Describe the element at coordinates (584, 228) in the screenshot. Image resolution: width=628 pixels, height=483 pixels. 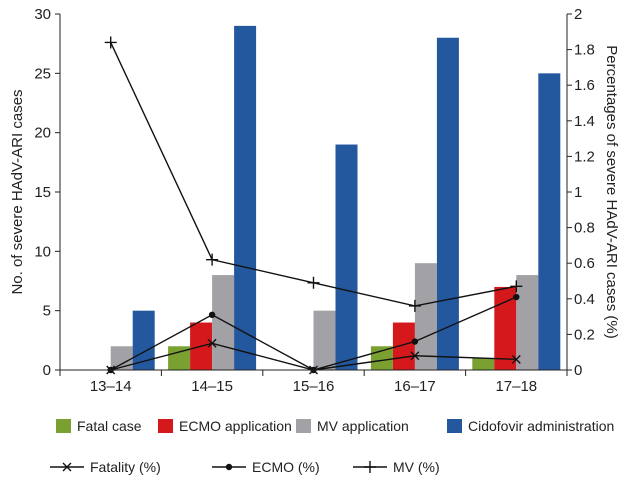
I see `y2-tick-label-4: 0.8` at that location.